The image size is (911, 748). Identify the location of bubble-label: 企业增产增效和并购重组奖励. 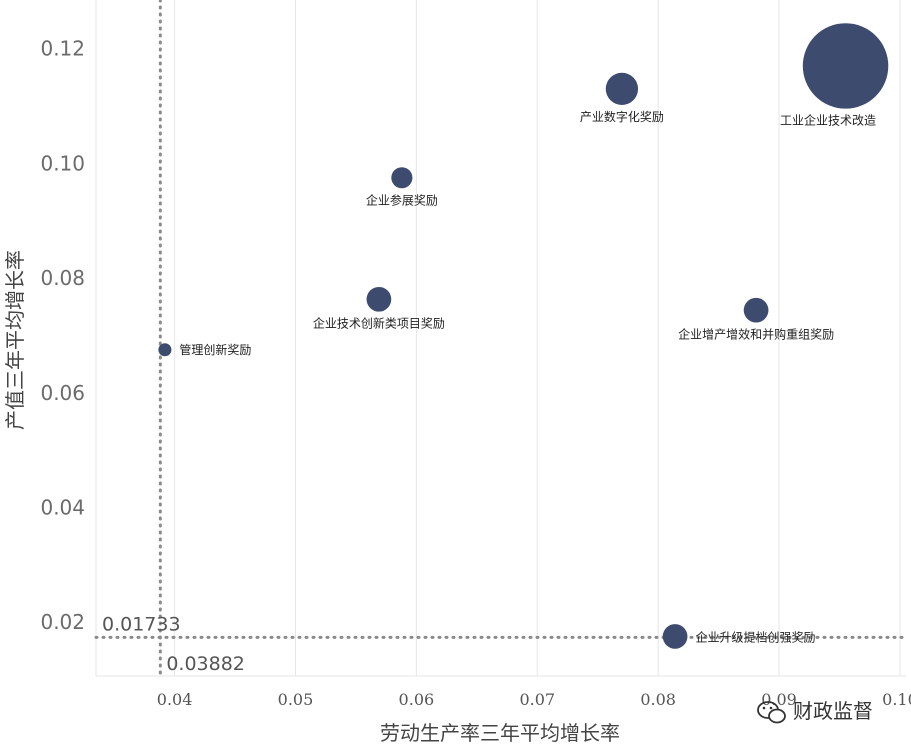
(756, 334).